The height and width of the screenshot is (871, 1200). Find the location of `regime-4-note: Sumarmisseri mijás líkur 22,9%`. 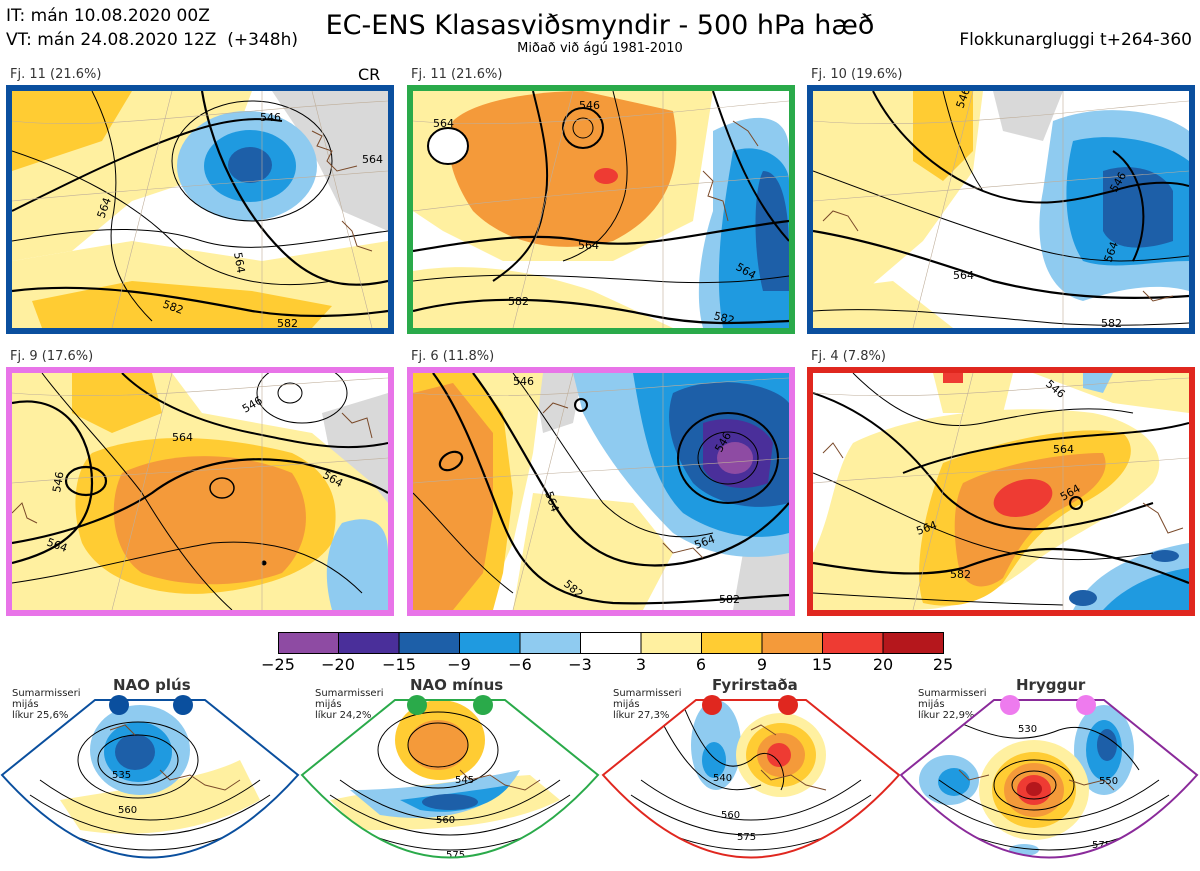

regime-4-note: Sumarmisseri mijás líkur 22,9% is located at coordinates (952, 704).